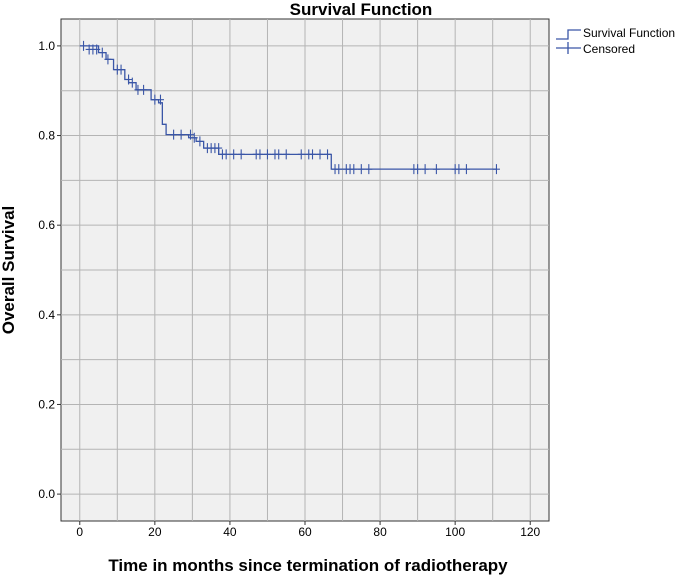  Describe the element at coordinates (629, 33) in the screenshot. I see `legend-survival-label: Survival Function` at that location.